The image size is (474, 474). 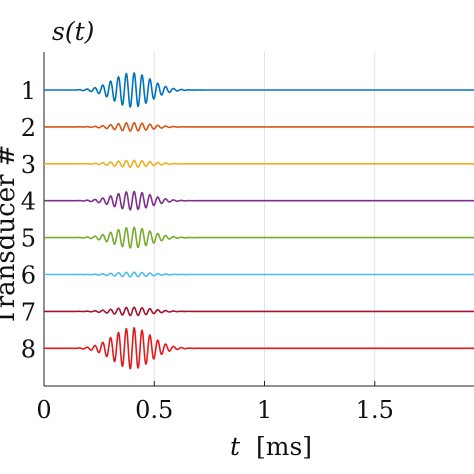 What do you see at coordinates (154, 410) in the screenshot?
I see `x-tick-label: 0.5` at bounding box center [154, 410].